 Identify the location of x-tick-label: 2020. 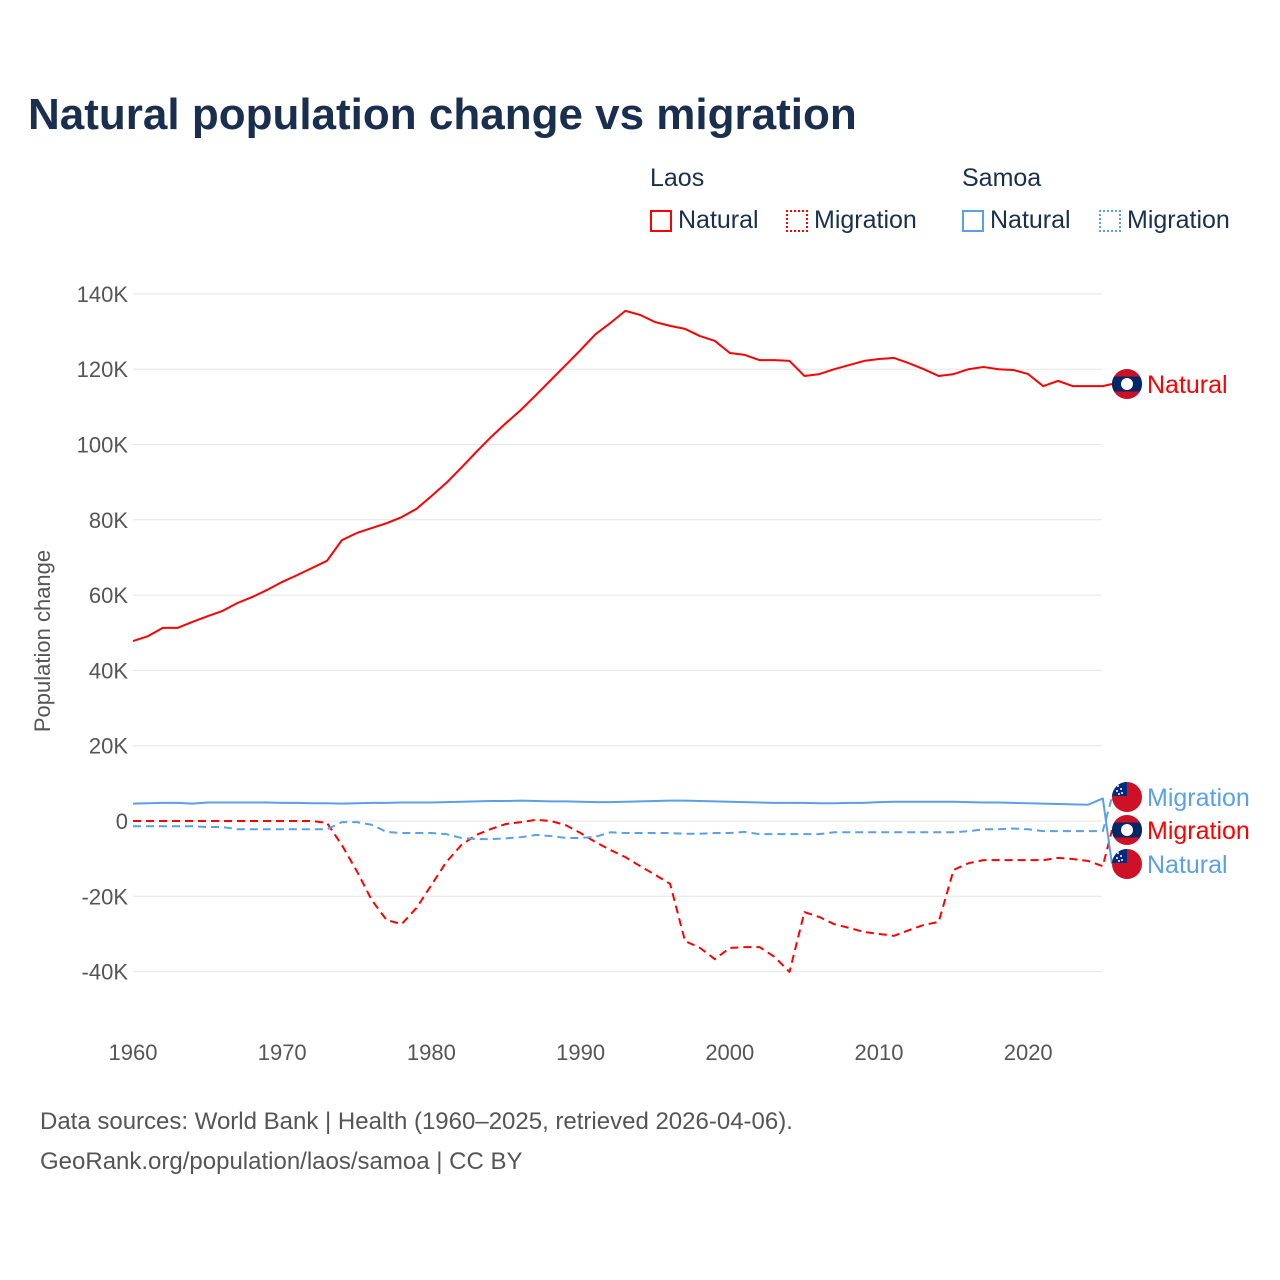
(1028, 1052).